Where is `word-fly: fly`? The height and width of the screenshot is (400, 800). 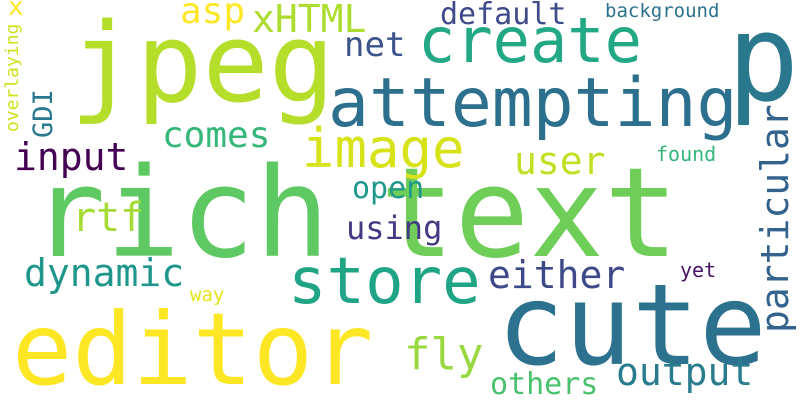 word-fly: fly is located at coordinates (444, 354).